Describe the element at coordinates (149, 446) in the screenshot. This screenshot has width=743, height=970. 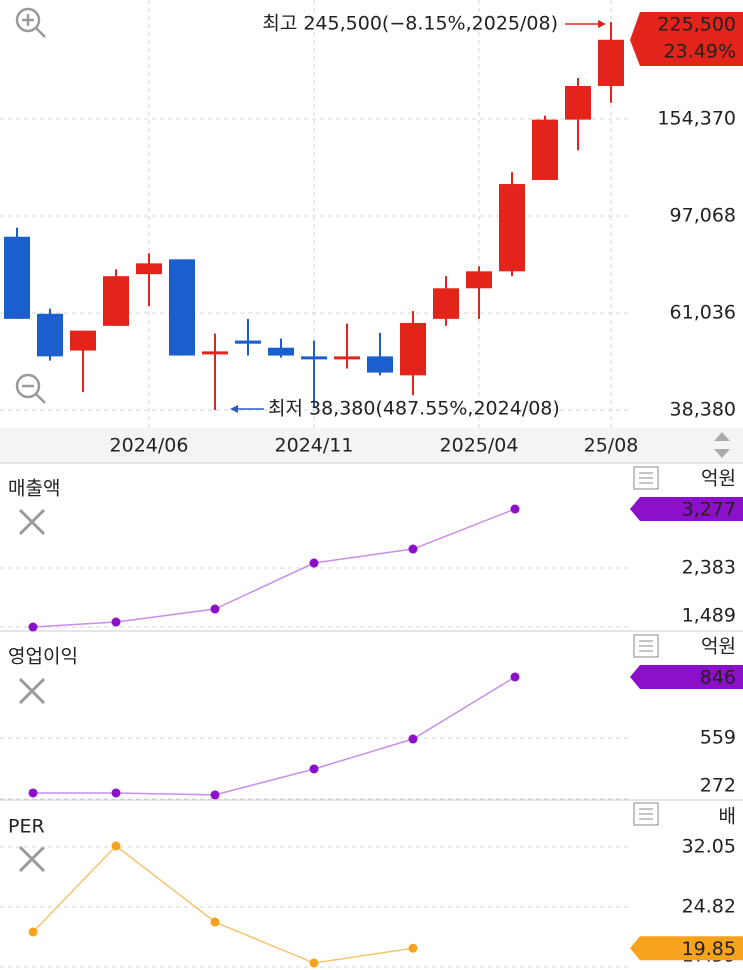
I see `x-tick-label: 2024/06` at that location.